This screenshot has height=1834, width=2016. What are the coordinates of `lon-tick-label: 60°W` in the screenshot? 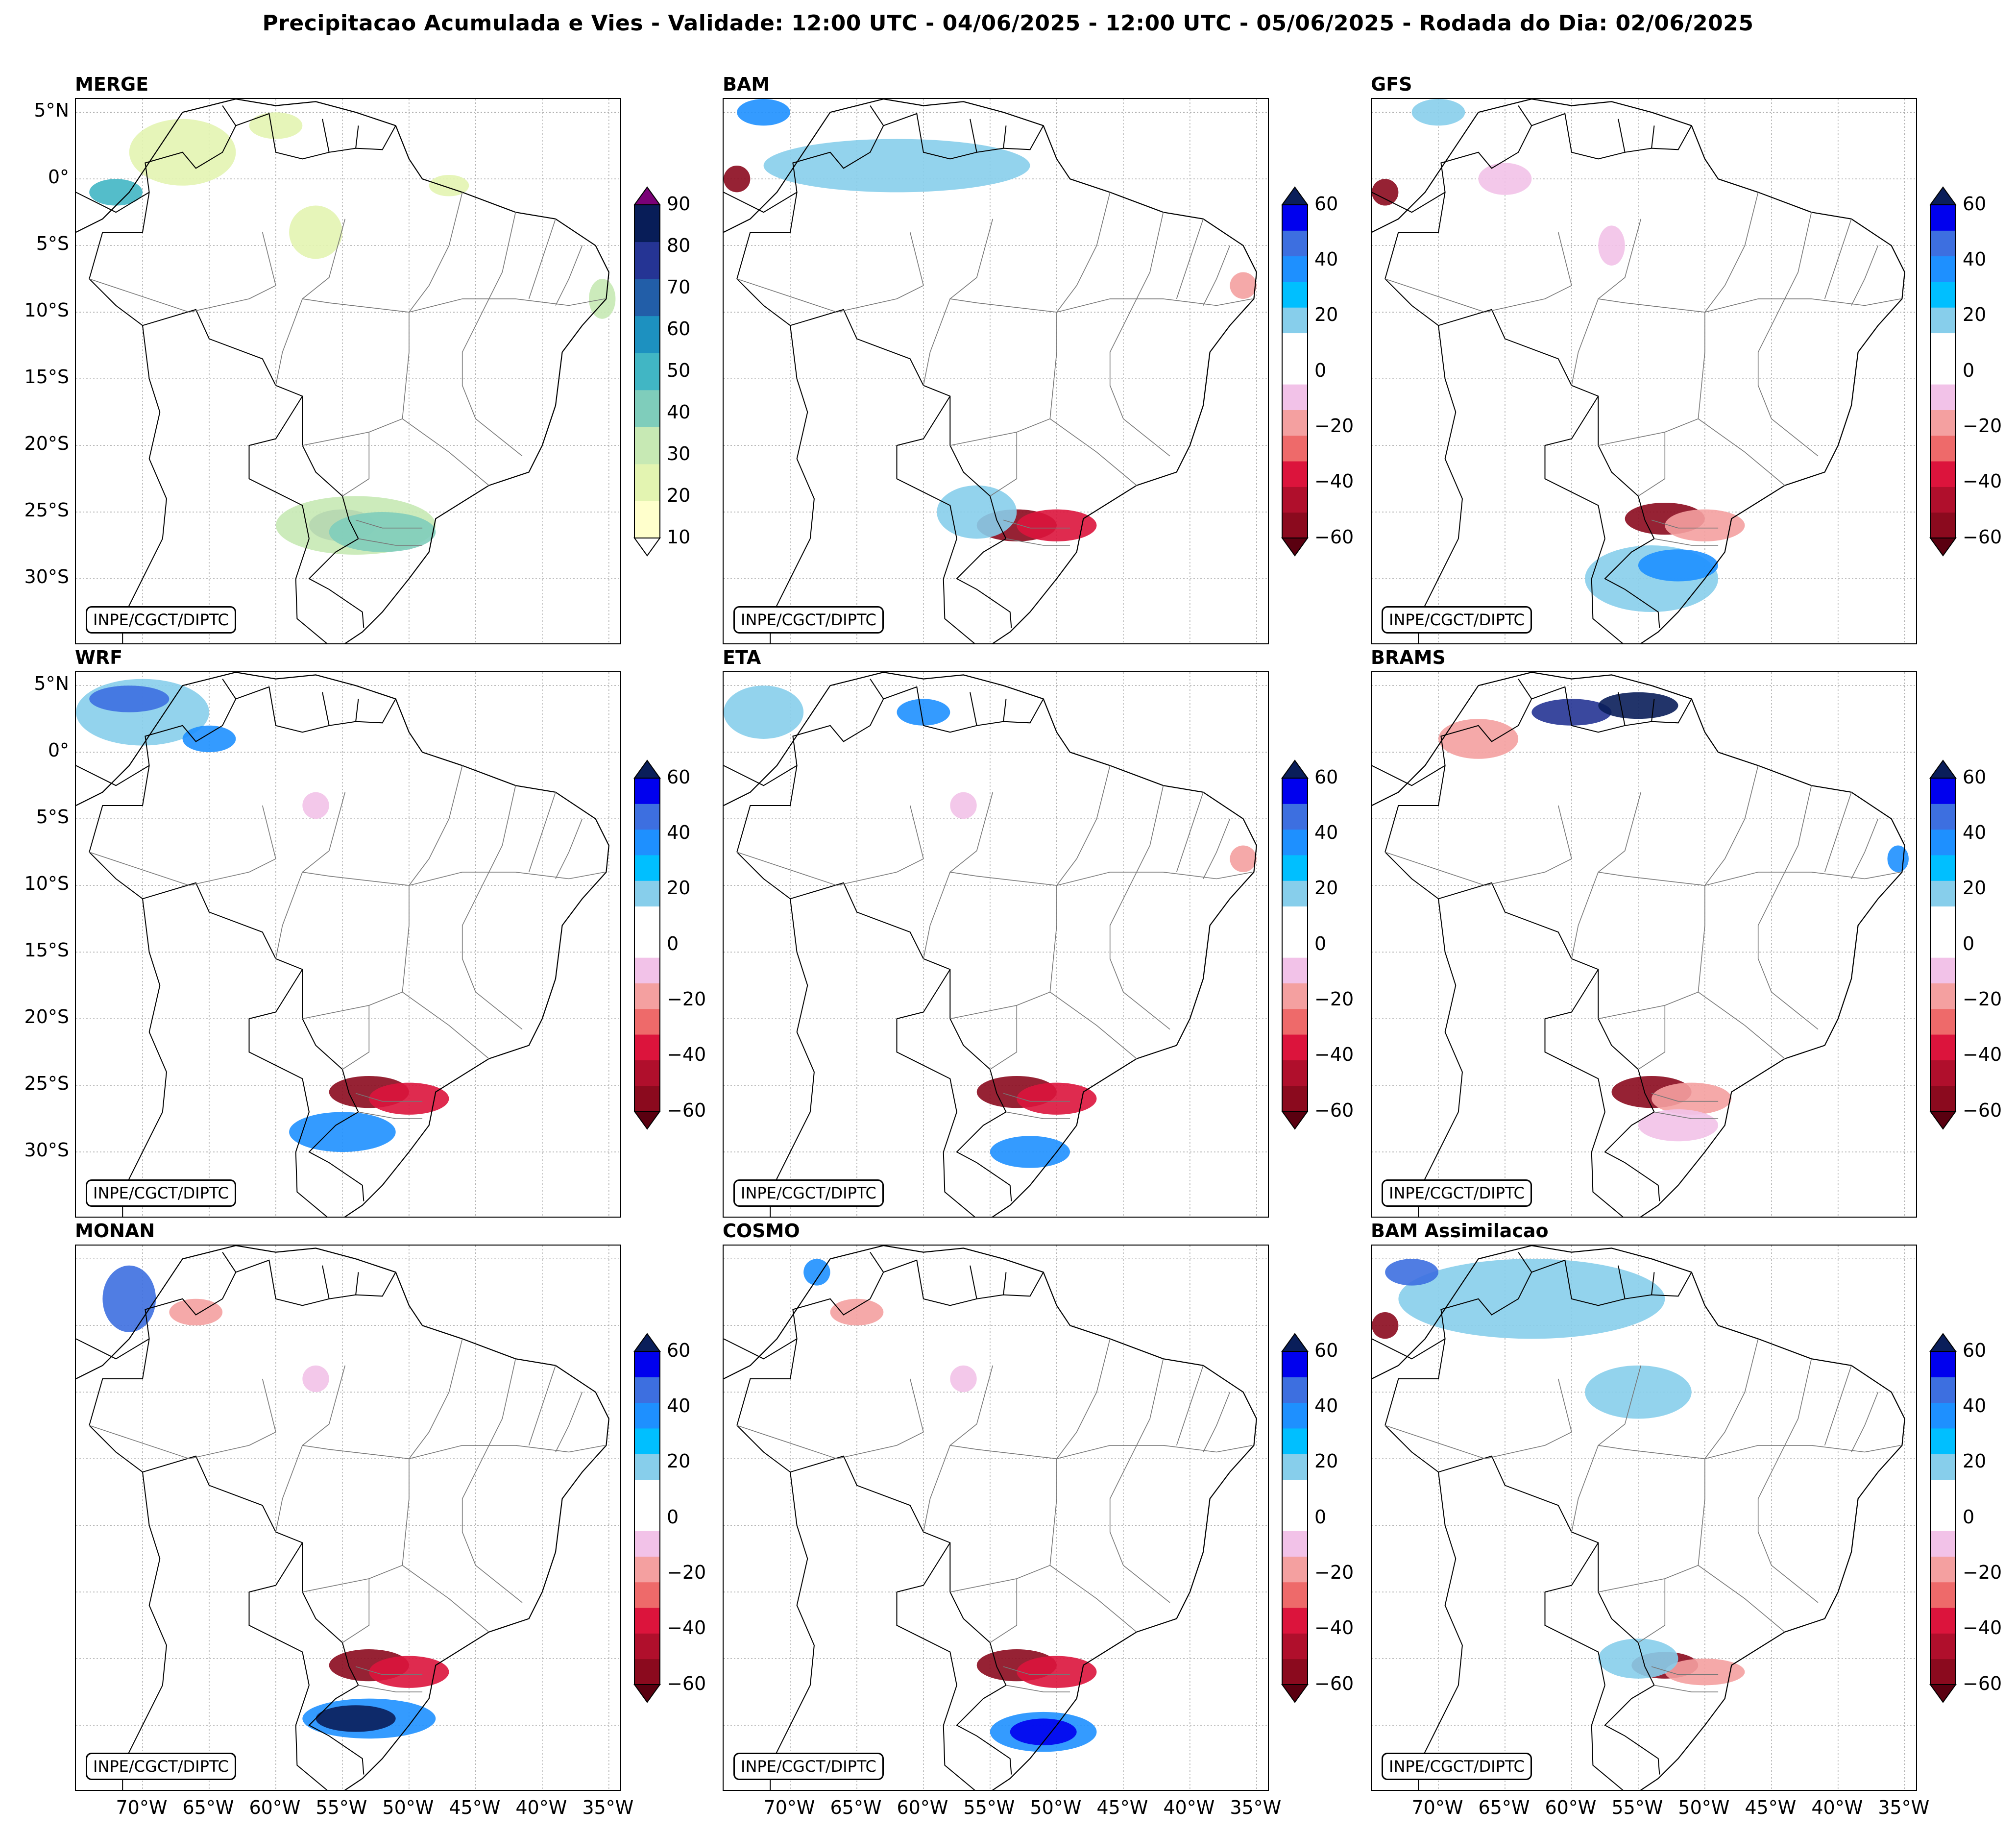 It's located at (275, 1808).